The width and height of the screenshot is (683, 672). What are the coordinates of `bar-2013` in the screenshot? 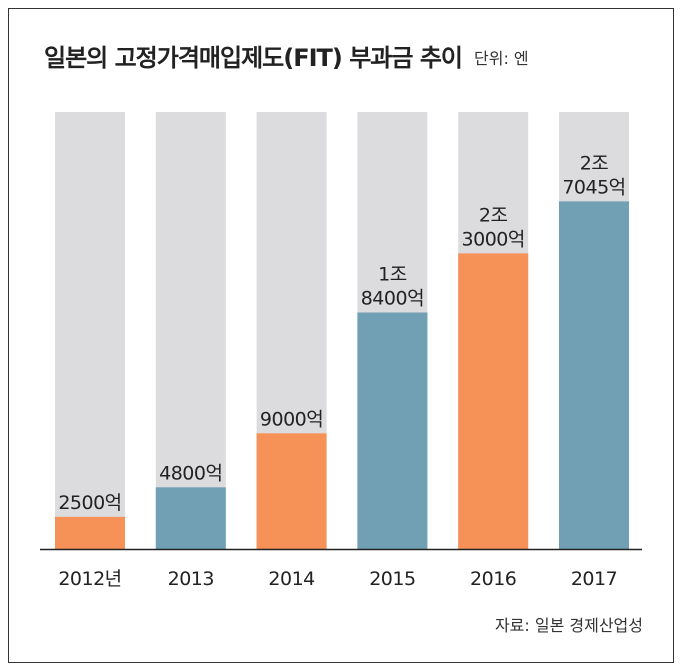 It's located at (190, 518).